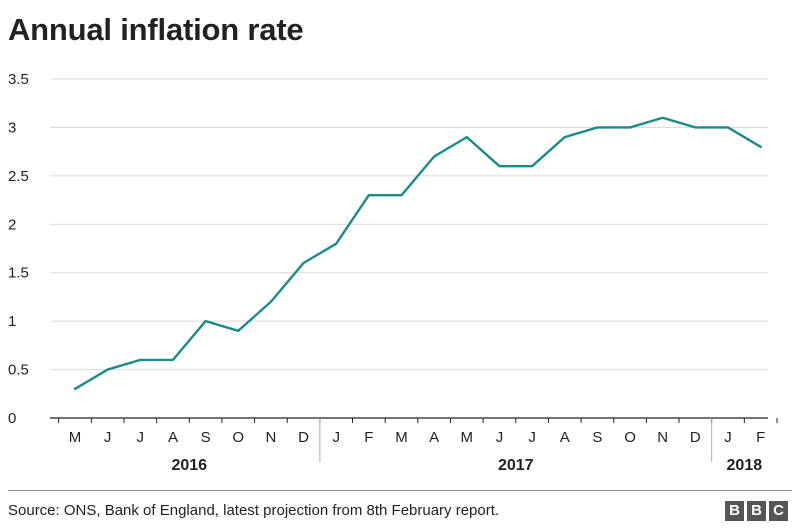 Image resolution: width=800 pixels, height=530 pixels. I want to click on y-tick-label: 3, so click(12, 127).